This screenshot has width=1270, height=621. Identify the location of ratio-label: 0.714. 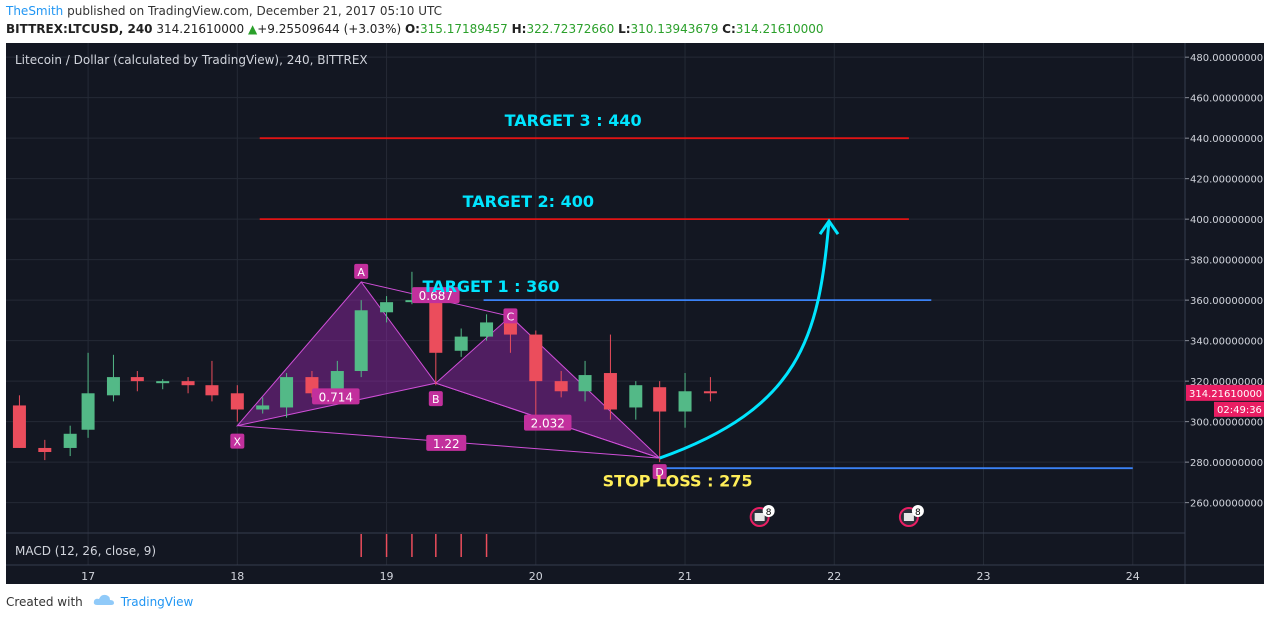
(336, 397).